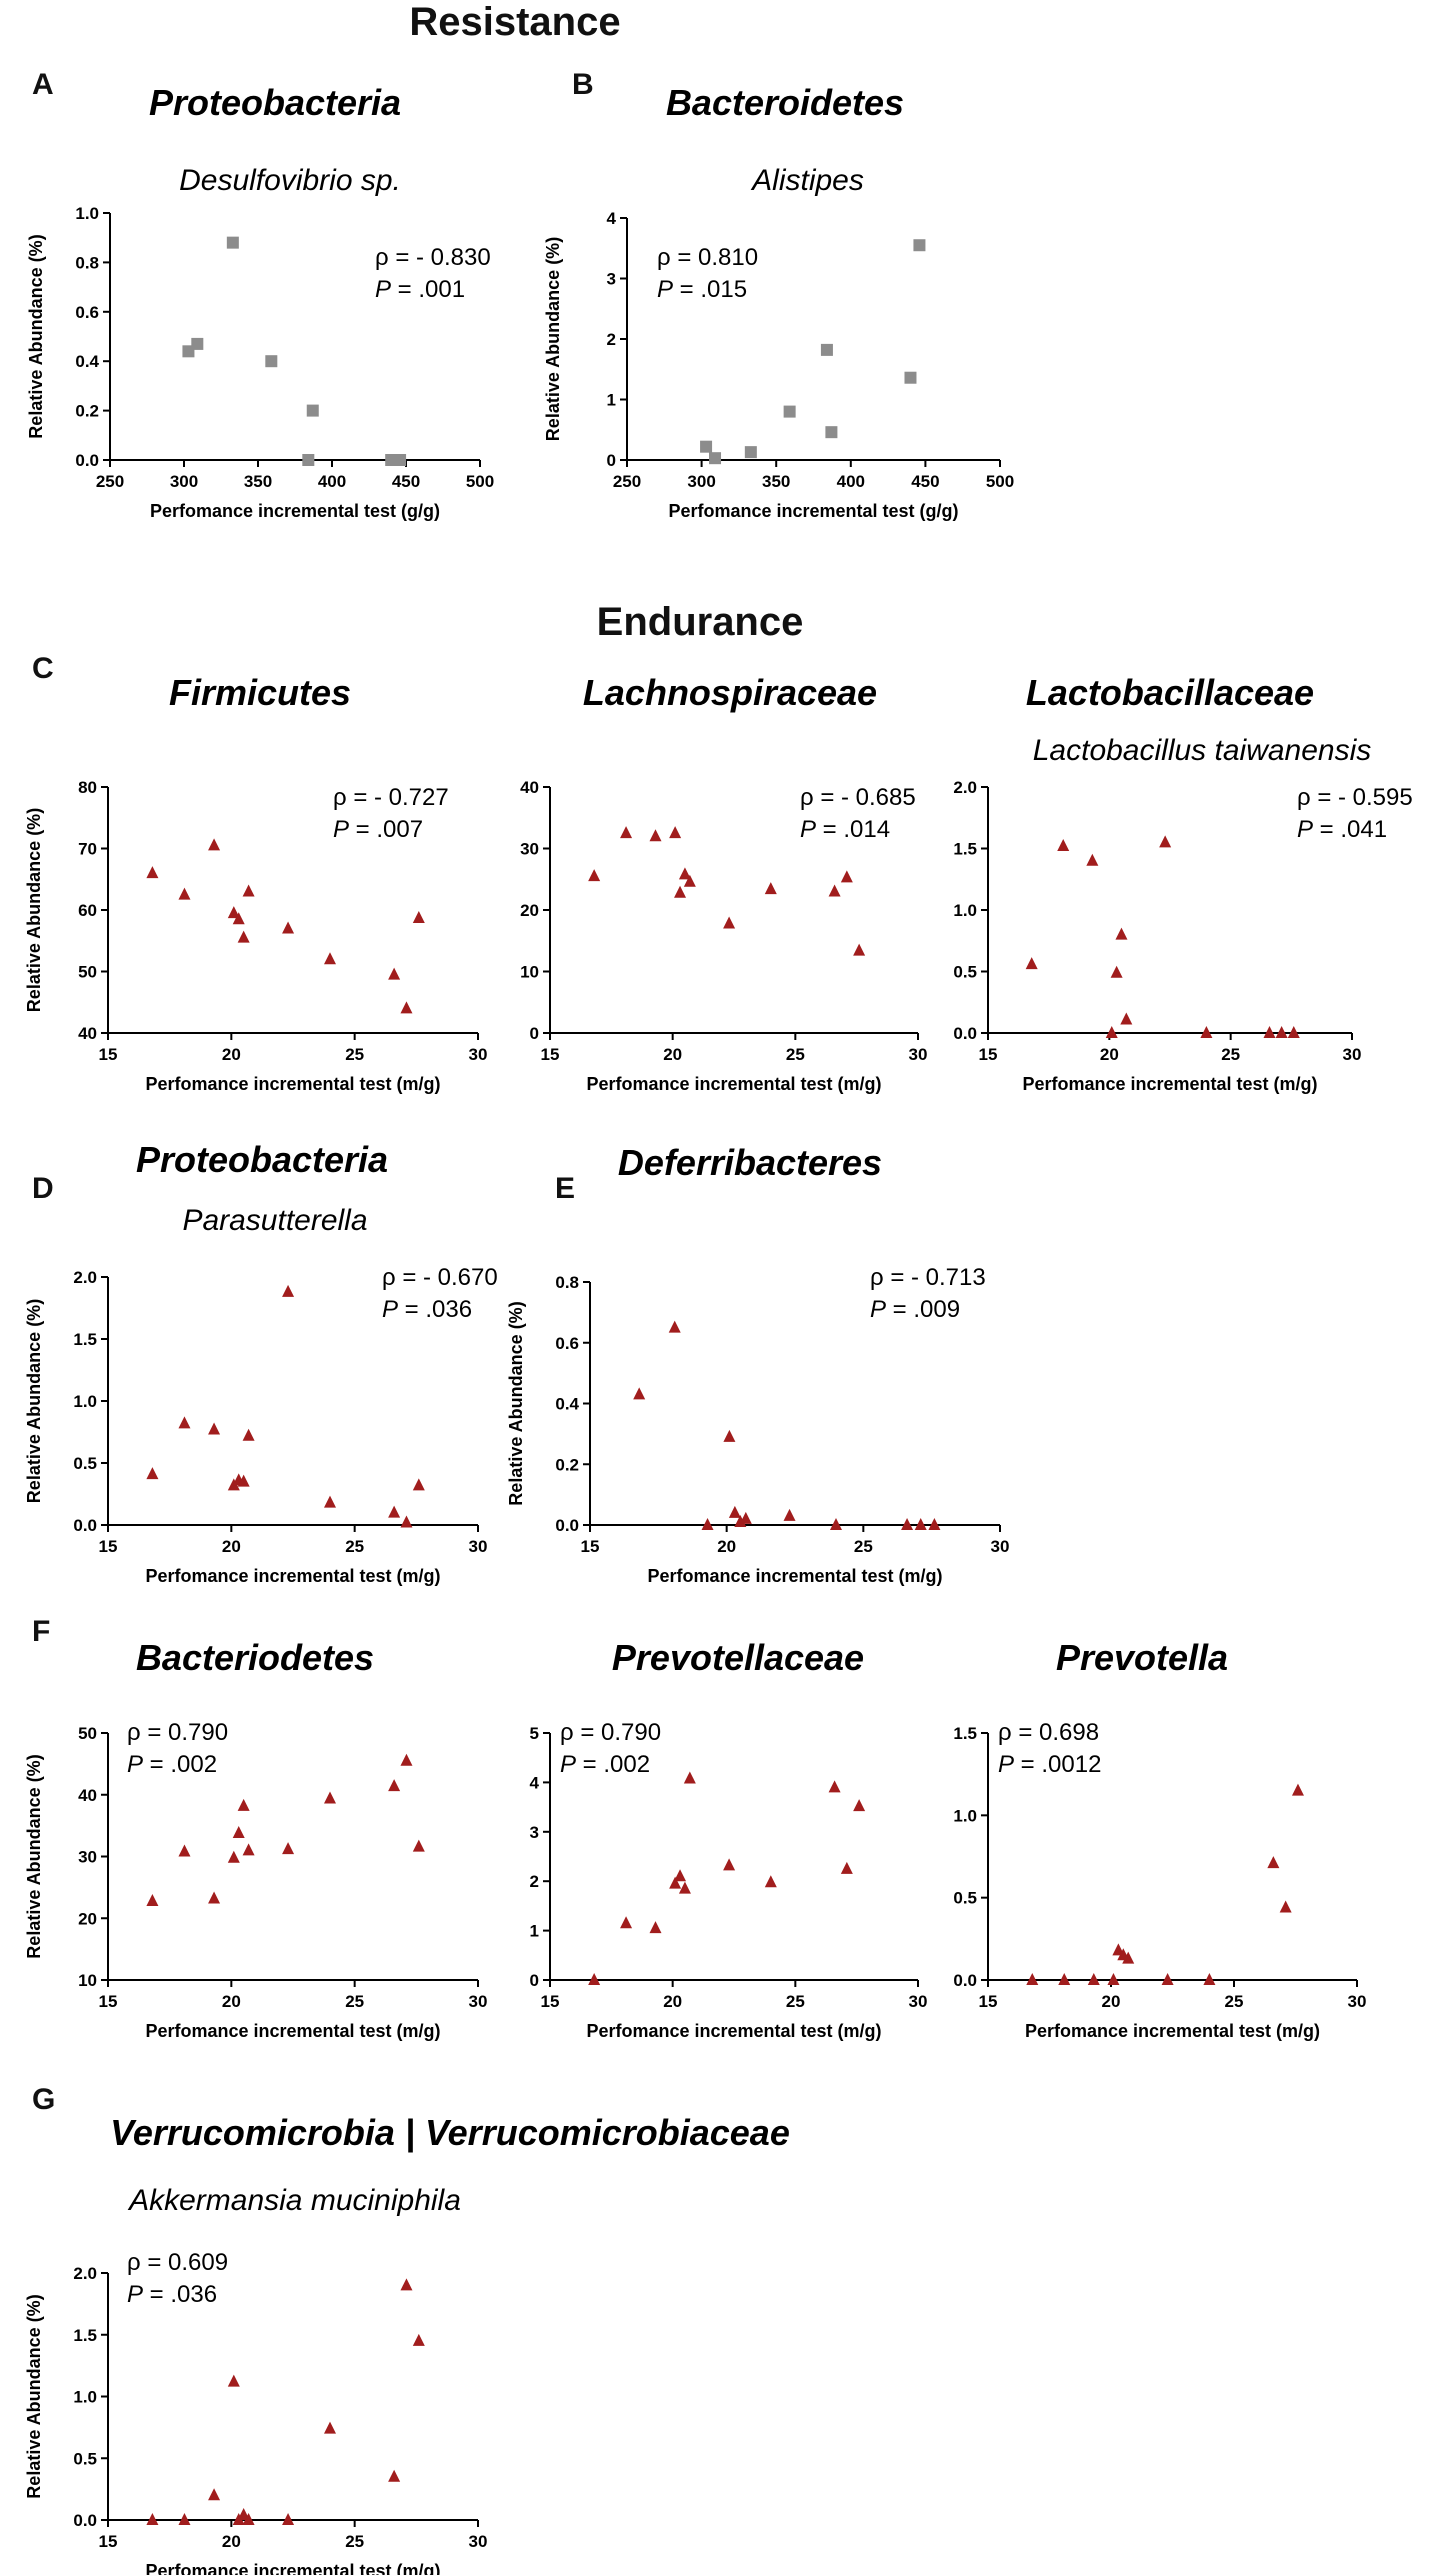 This screenshot has width=1430, height=2575. What do you see at coordinates (611, 400) in the screenshot?
I see `chart-b-y-tick-label: 1` at bounding box center [611, 400].